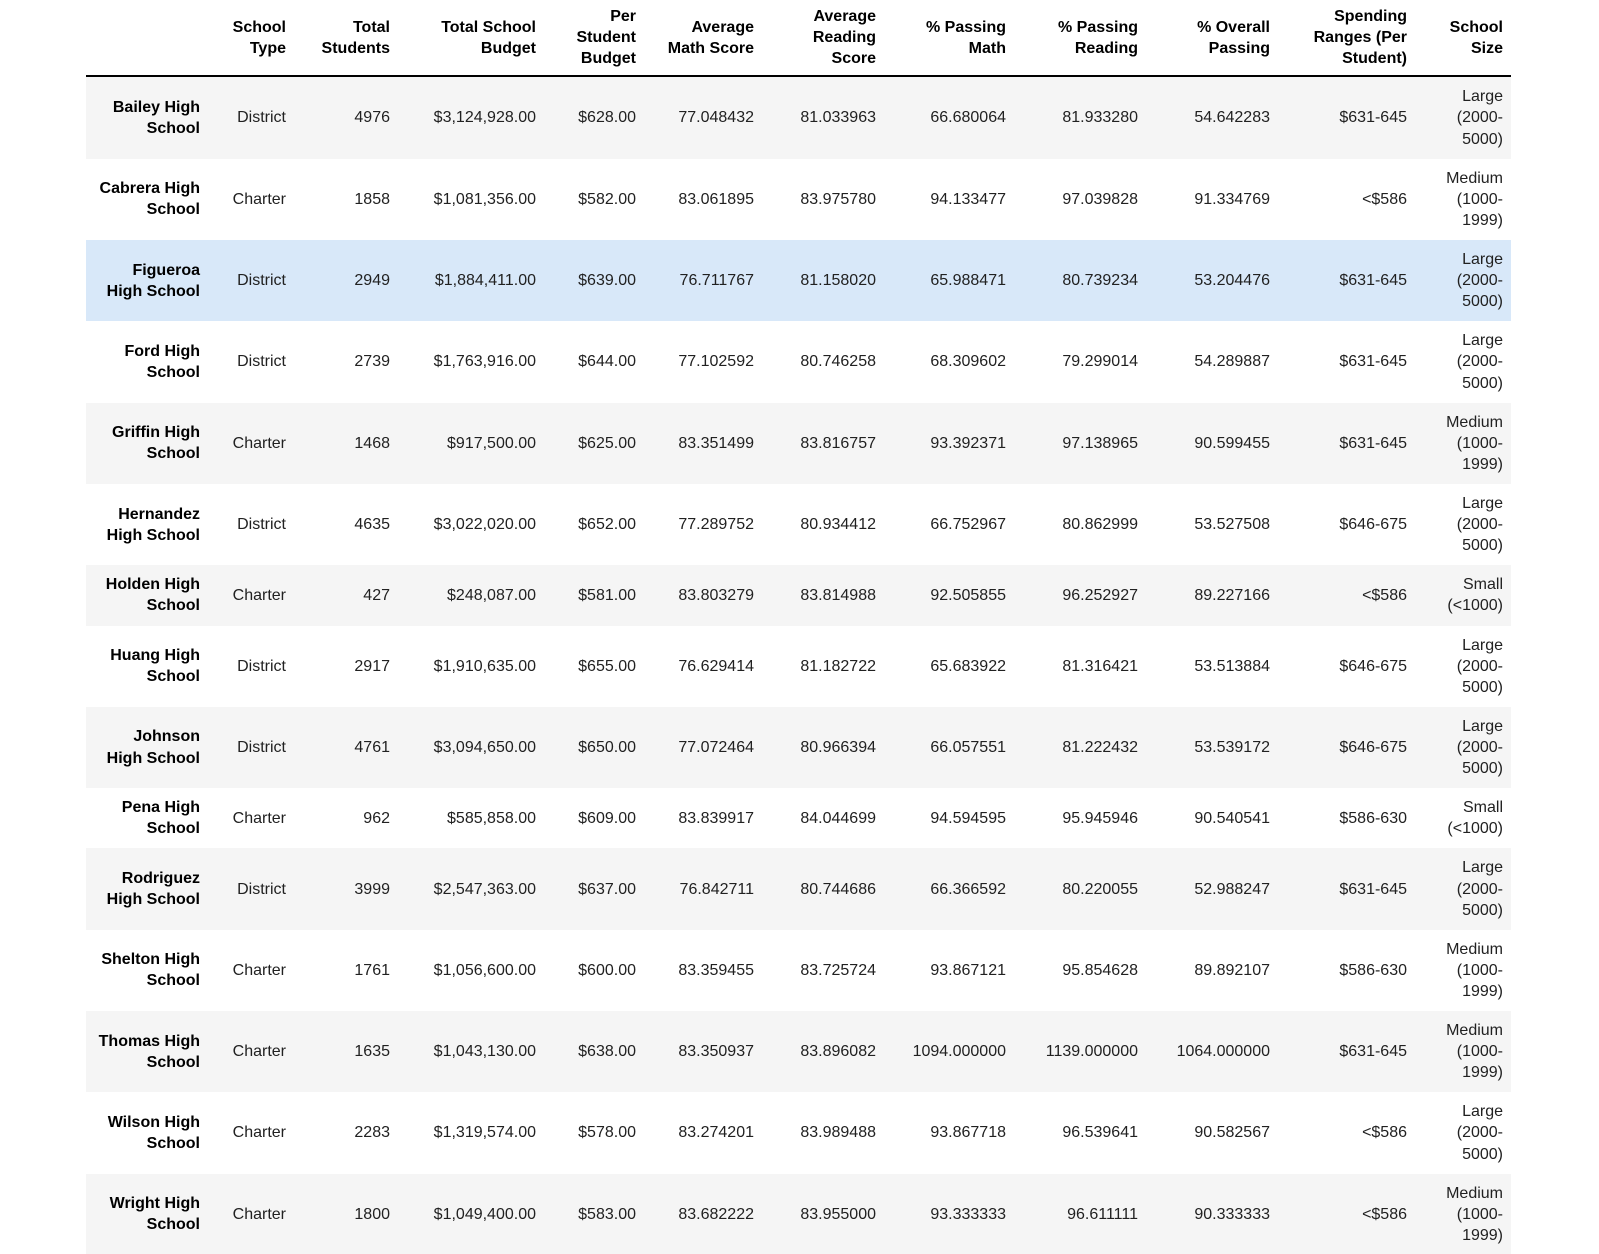 Image resolution: width=1599 pixels, height=1254 pixels. Describe the element at coordinates (607, 1133) in the screenshot. I see `table-cell: $578.00` at that location.